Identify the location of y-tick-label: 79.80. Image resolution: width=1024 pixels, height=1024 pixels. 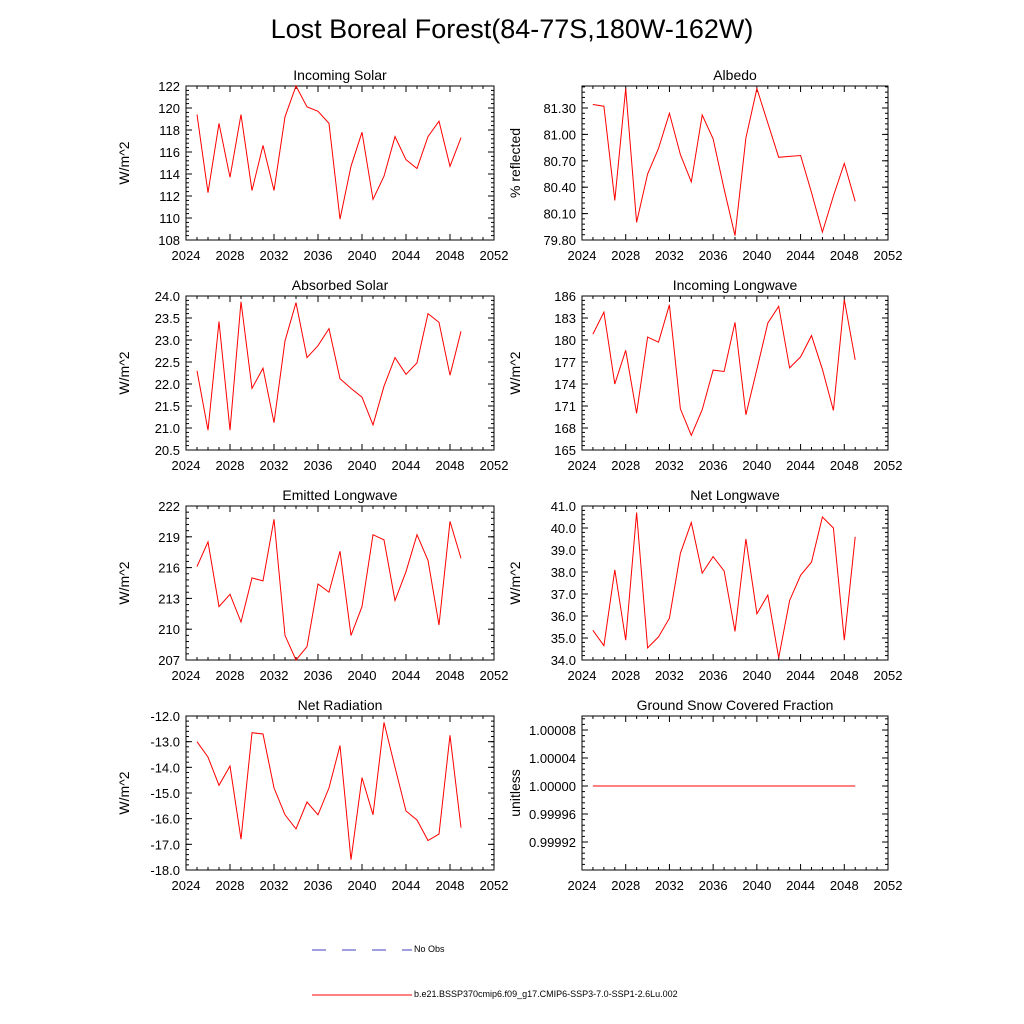
(559, 240).